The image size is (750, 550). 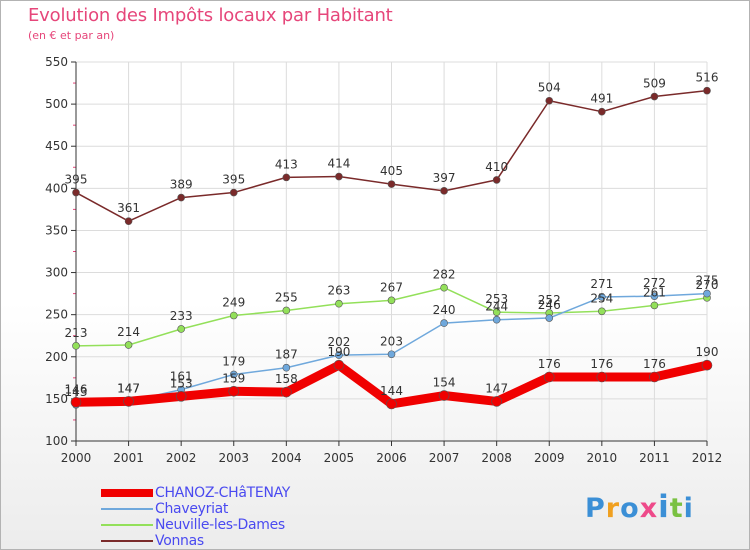 What do you see at coordinates (56, 273) in the screenshot?
I see `y-tick-label: 300` at bounding box center [56, 273].